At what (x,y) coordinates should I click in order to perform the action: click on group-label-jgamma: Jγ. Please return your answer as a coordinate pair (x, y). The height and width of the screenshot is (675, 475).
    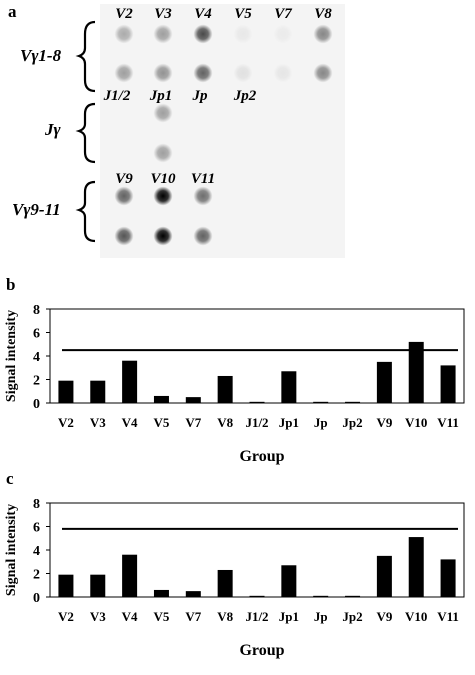
    Looking at the image, I should click on (53, 129).